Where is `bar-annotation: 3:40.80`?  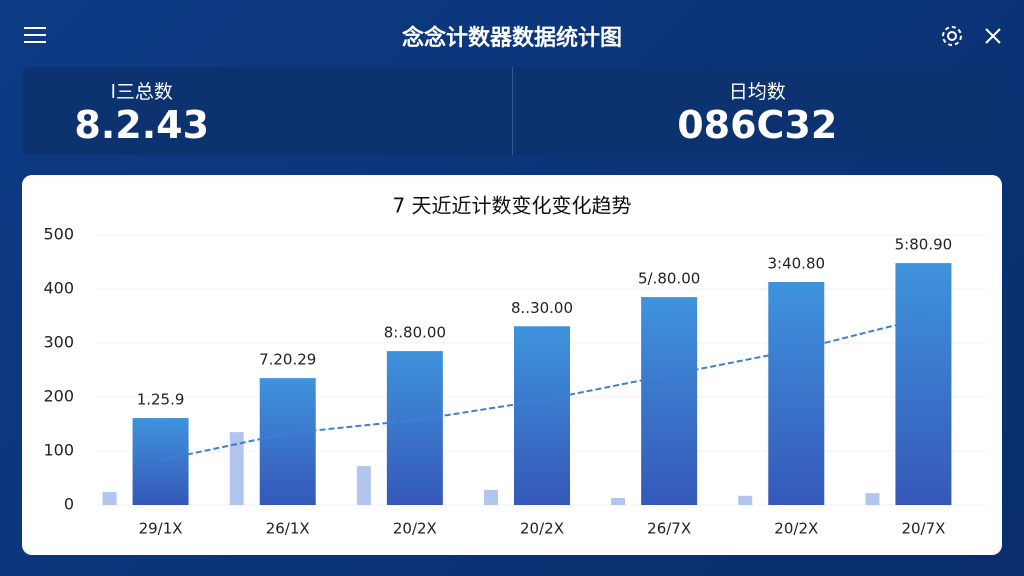
bar-annotation: 3:40.80 is located at coordinates (797, 263).